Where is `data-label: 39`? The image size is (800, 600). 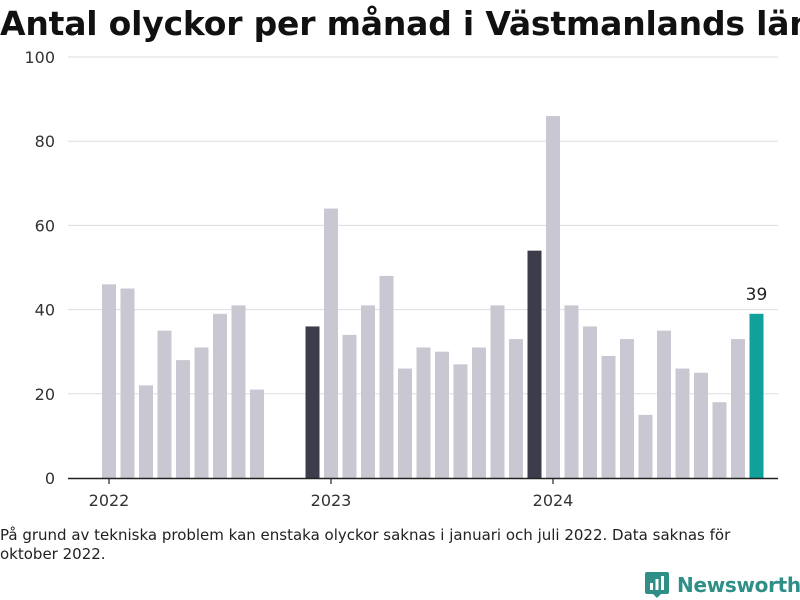 data-label: 39 is located at coordinates (757, 295).